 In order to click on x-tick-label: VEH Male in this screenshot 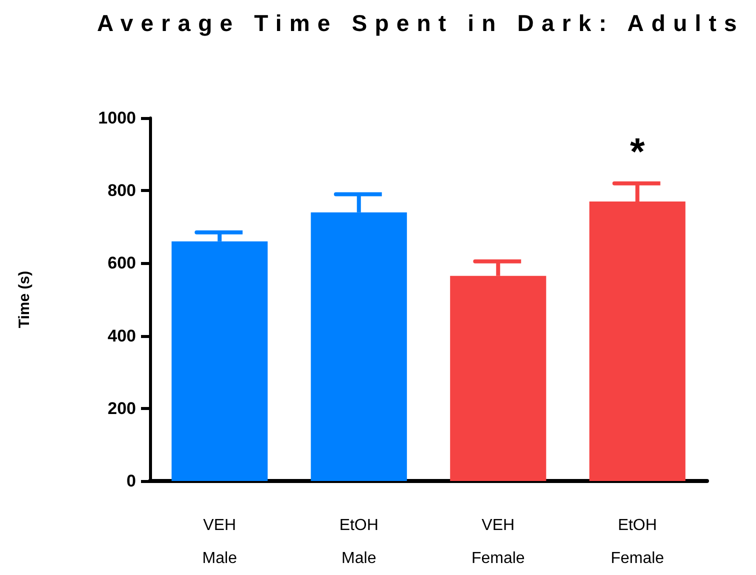, I will do `click(220, 542)`.